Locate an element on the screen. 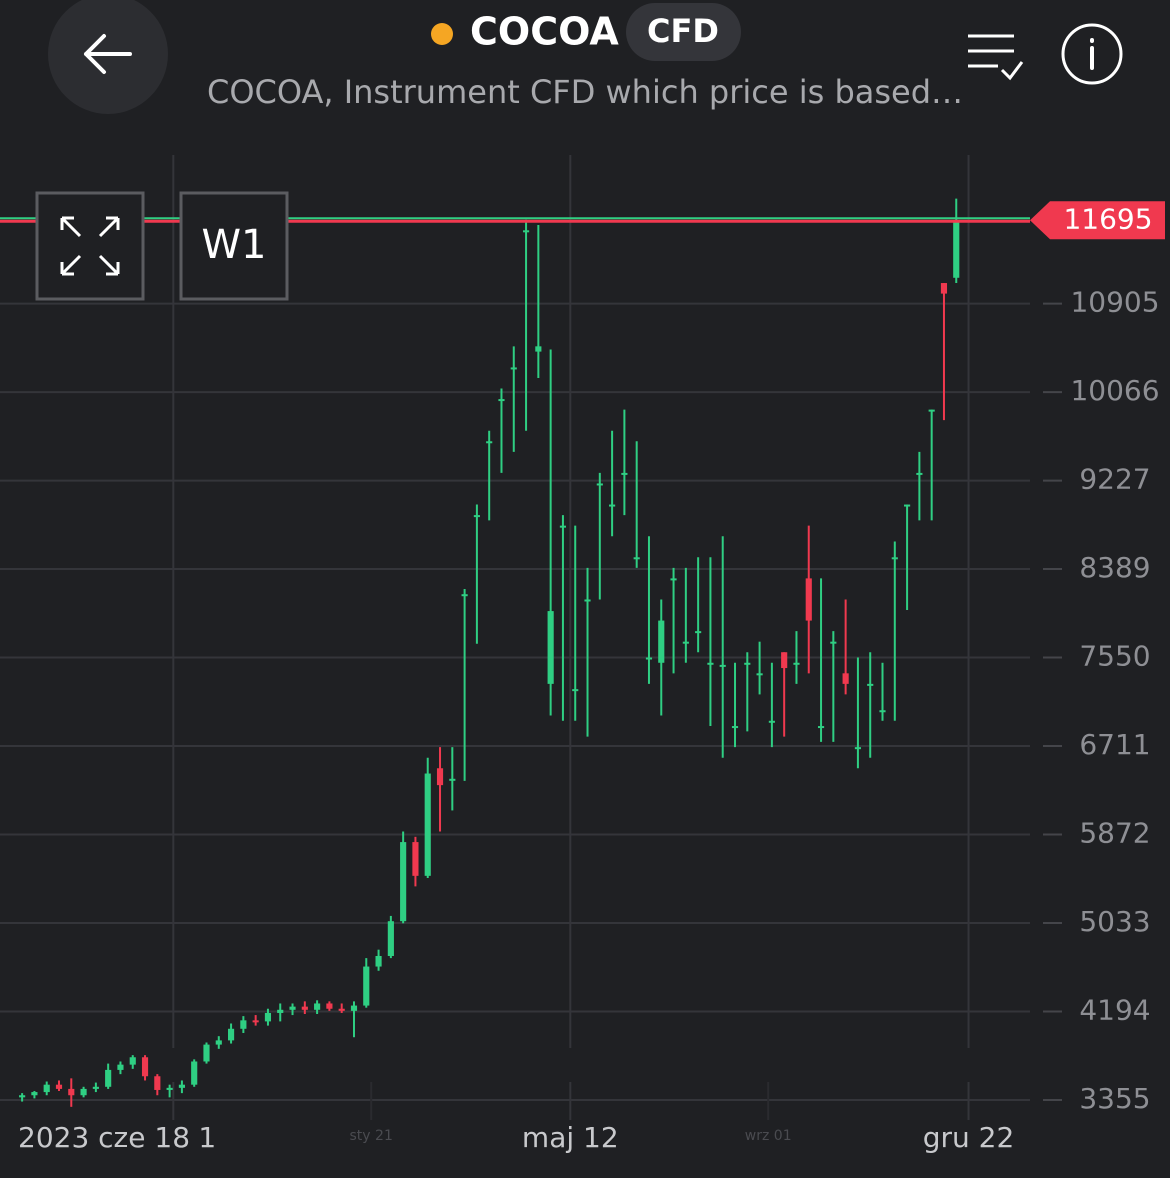 The width and height of the screenshot is (1170, 1178). y-tick-label: 10066 is located at coordinates (1114, 390).